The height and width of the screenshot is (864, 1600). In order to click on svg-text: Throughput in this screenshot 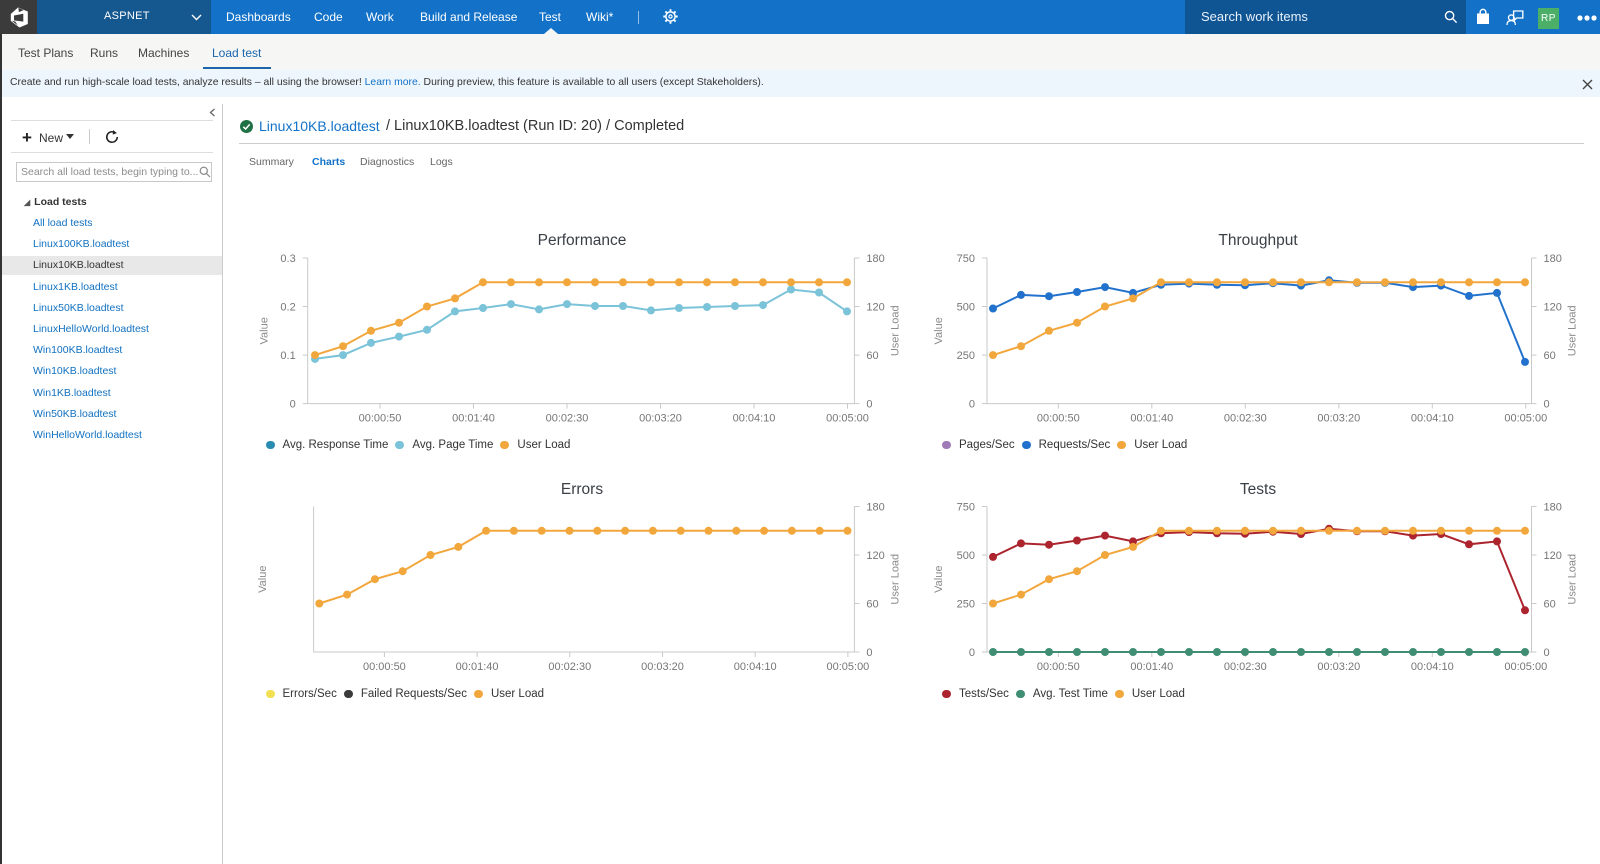, I will do `click(1258, 240)`.